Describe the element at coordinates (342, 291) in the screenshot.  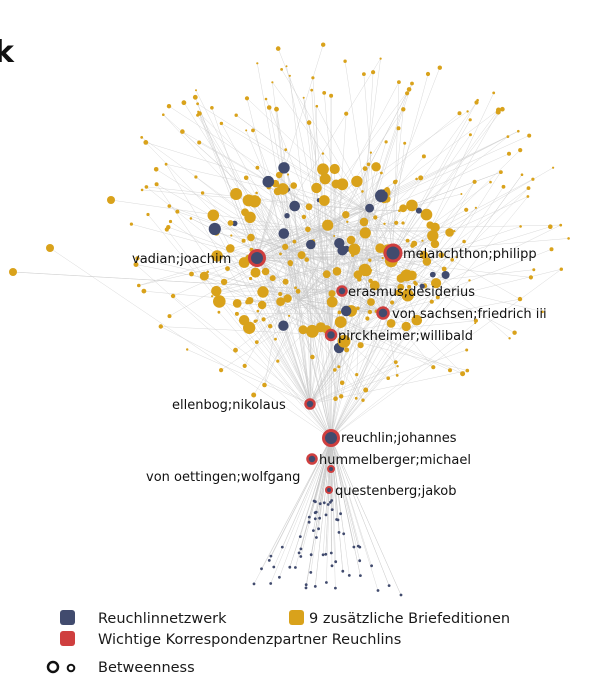
I see `node-erasmus` at that location.